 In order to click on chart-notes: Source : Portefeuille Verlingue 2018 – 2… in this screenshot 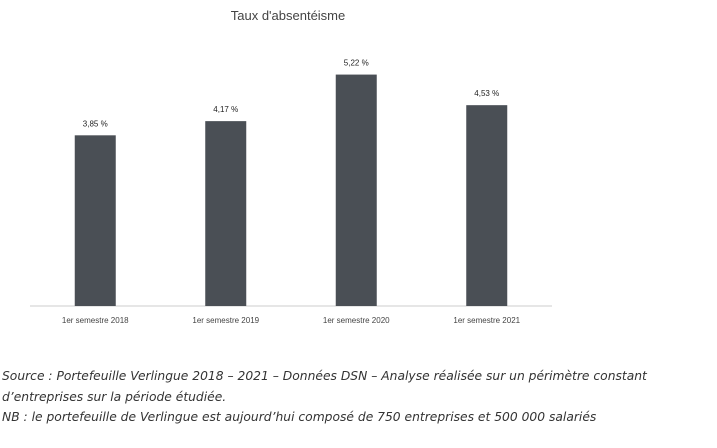, I will do `click(358, 397)`.